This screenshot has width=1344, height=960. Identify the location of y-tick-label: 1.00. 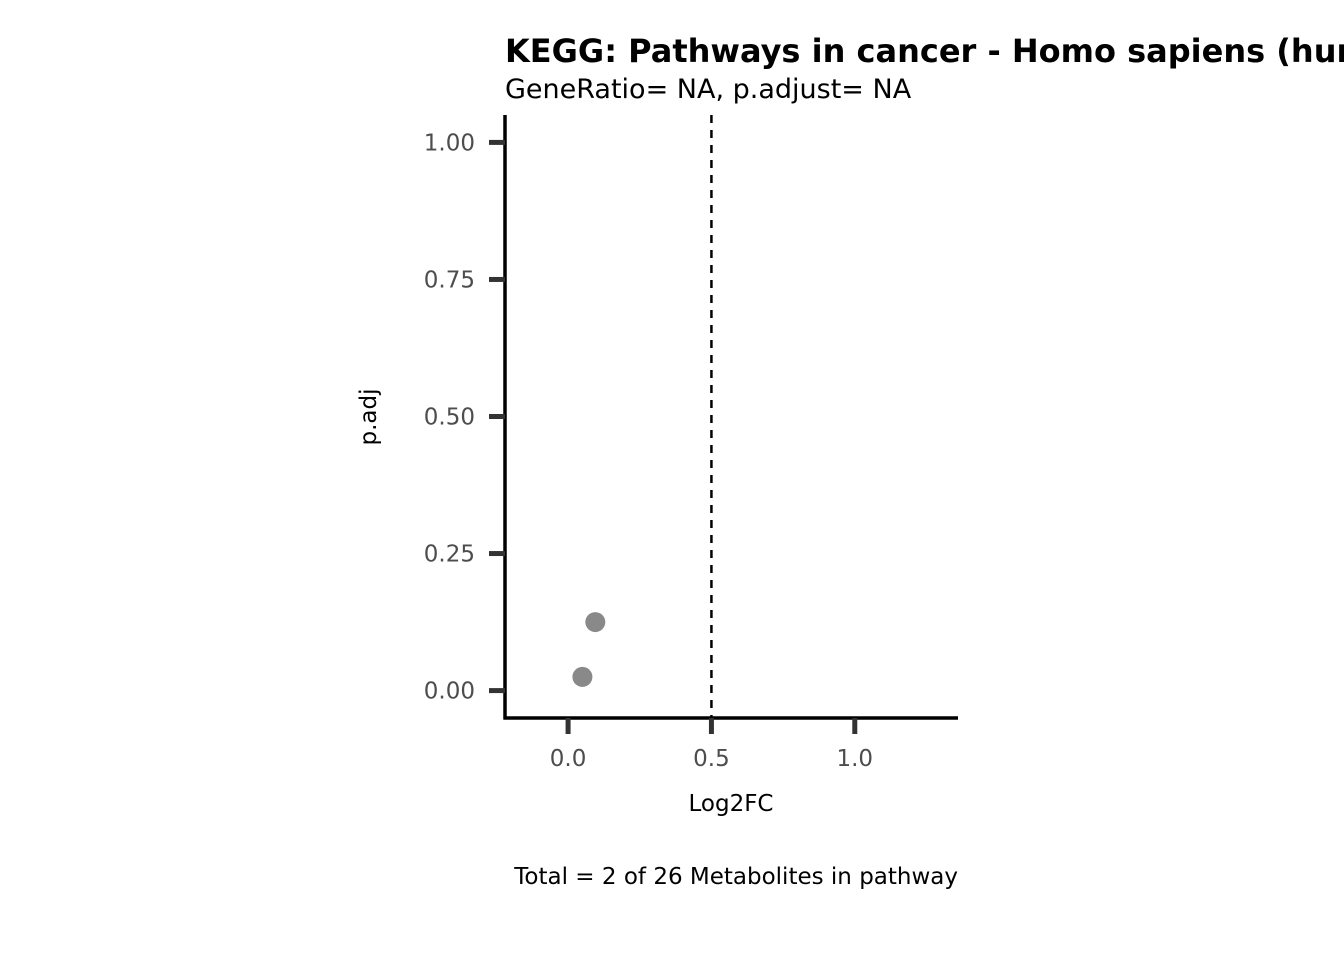
(449, 143).